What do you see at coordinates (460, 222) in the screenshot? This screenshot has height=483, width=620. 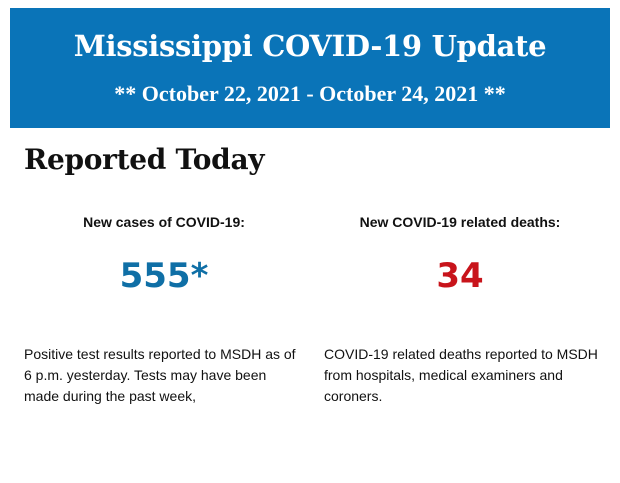 I see `new-deaths-label: New COVID-19 related deaths:` at bounding box center [460, 222].